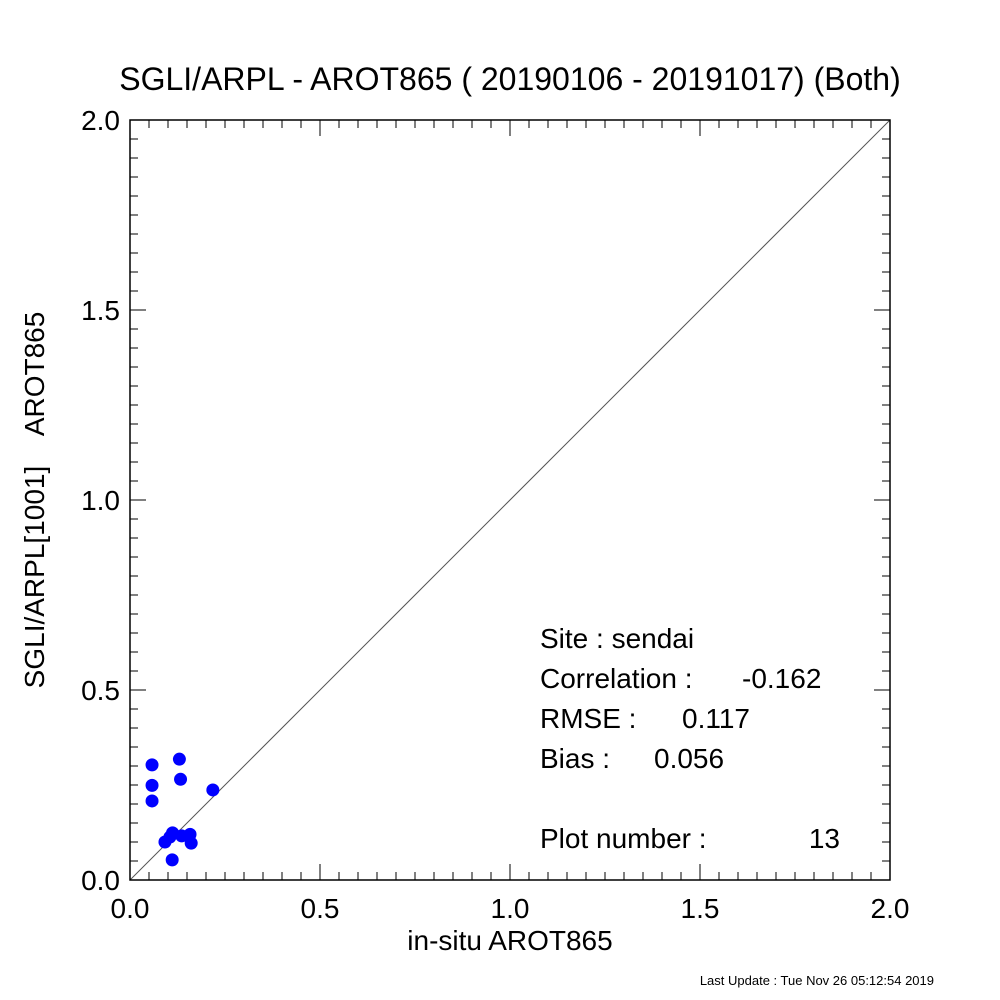 The height and width of the screenshot is (1000, 1000). I want to click on y-tick-label: 0.5, so click(100, 690).